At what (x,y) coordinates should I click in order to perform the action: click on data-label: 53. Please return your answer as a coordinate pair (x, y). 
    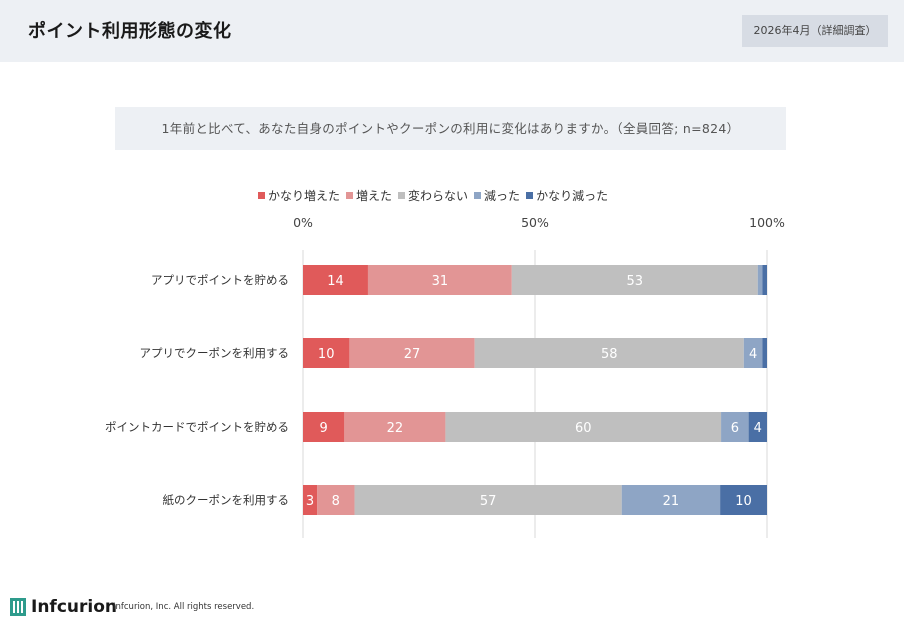
    Looking at the image, I should click on (634, 281).